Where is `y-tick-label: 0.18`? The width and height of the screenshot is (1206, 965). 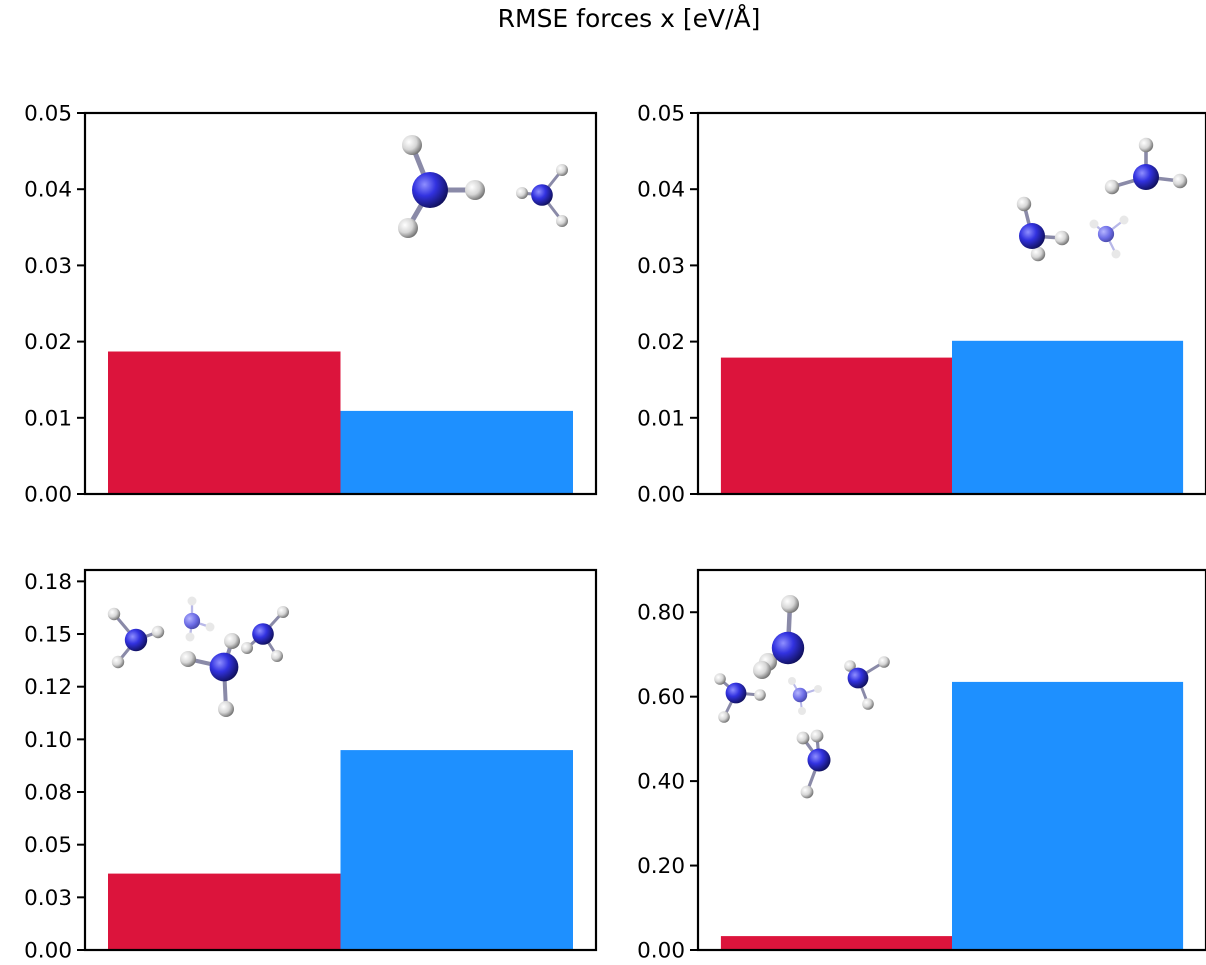
y-tick-label: 0.18 is located at coordinates (48, 582).